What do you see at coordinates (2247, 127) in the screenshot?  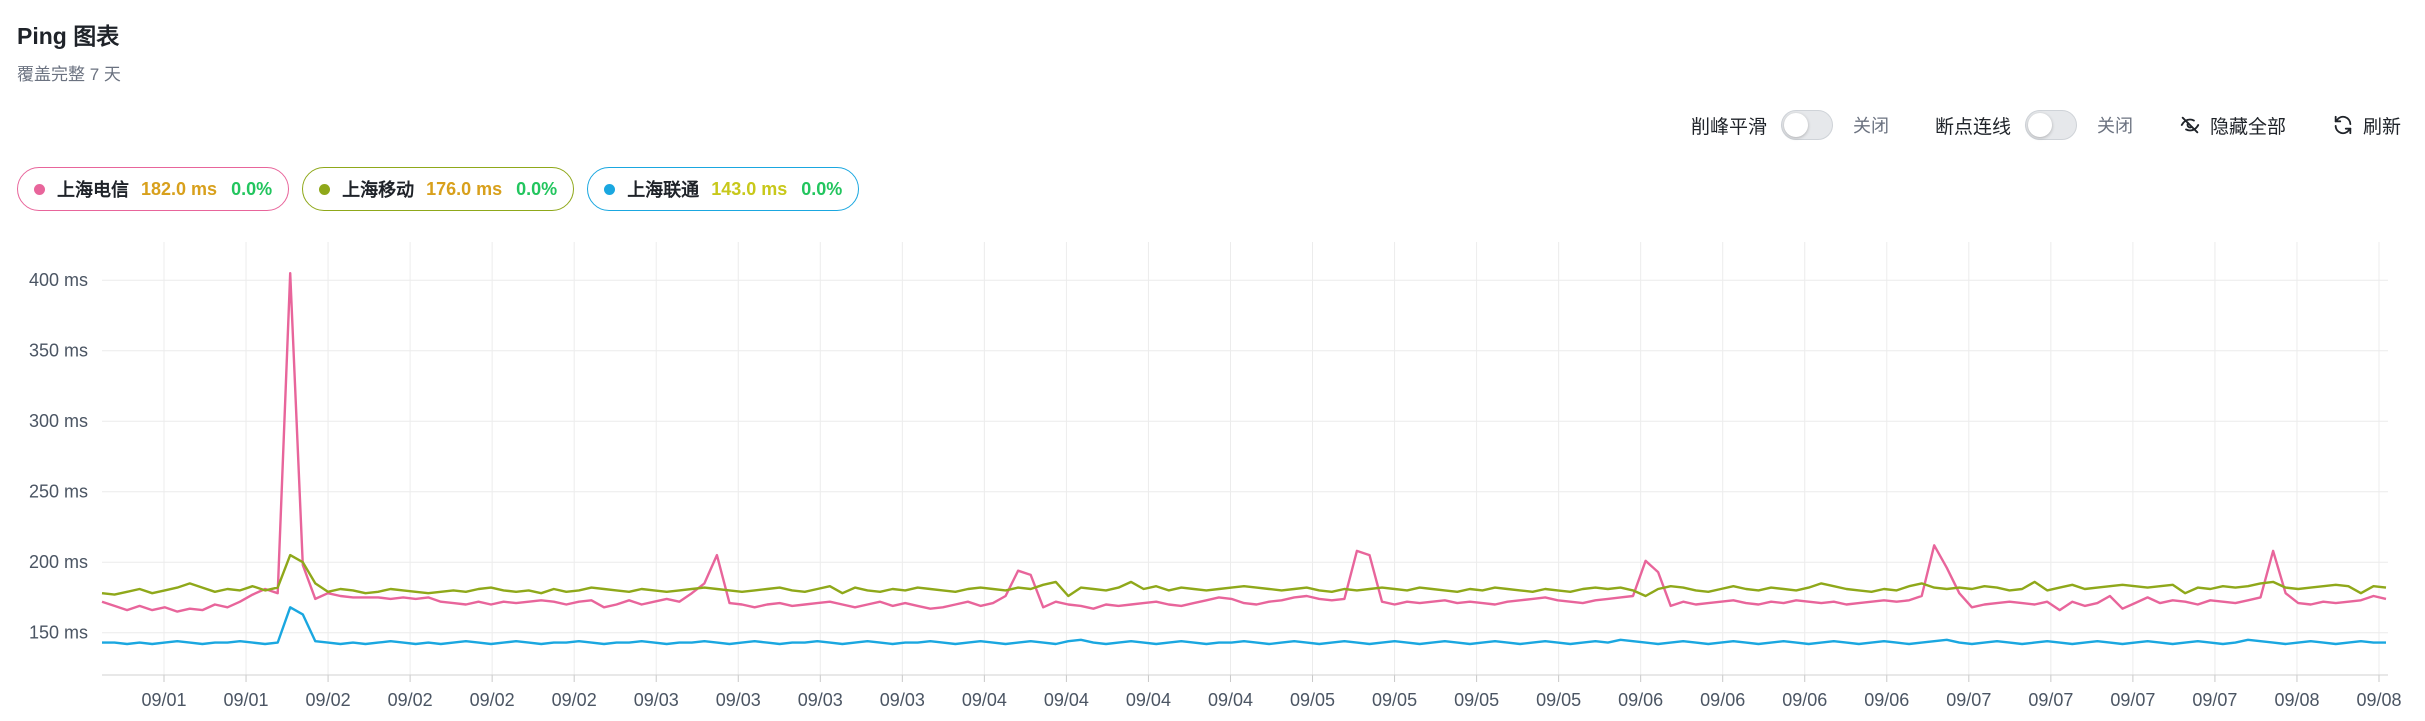 I see `hide-all-label: 隐藏全部` at bounding box center [2247, 127].